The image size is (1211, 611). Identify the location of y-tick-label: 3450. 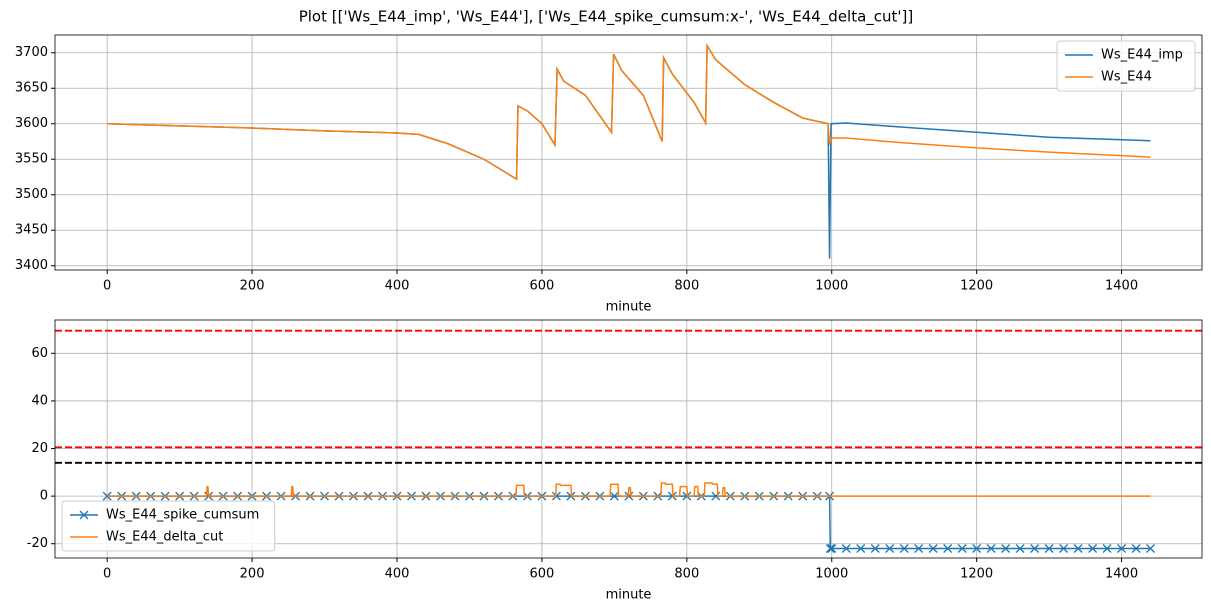
(31, 230).